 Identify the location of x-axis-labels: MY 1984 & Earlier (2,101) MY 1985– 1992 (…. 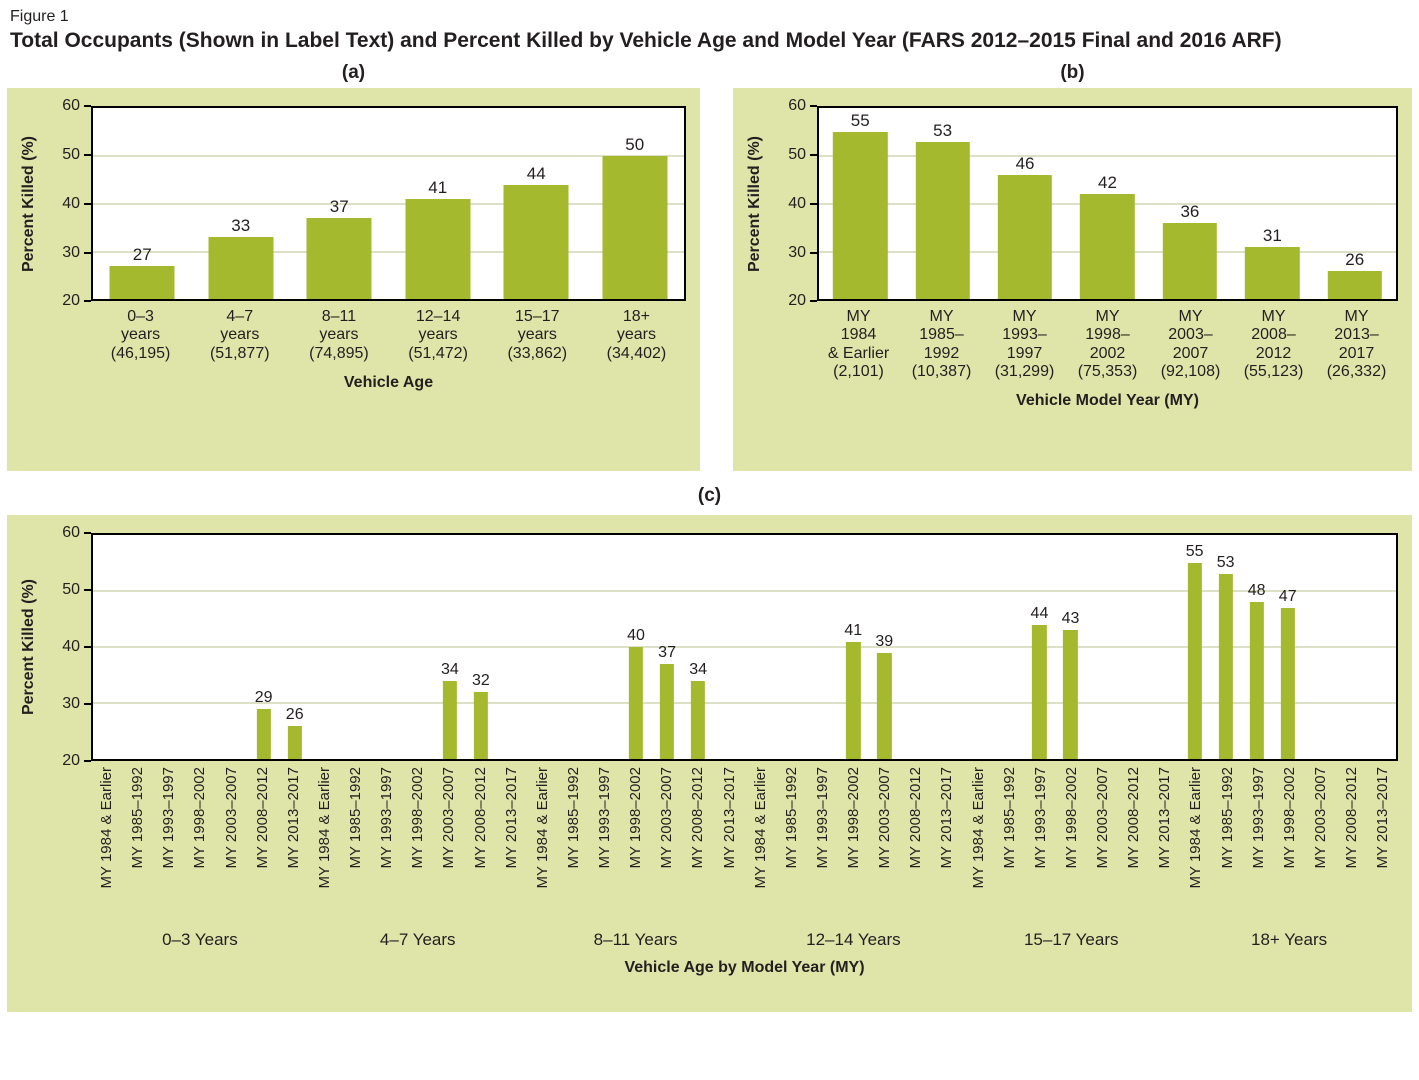
(1107, 344).